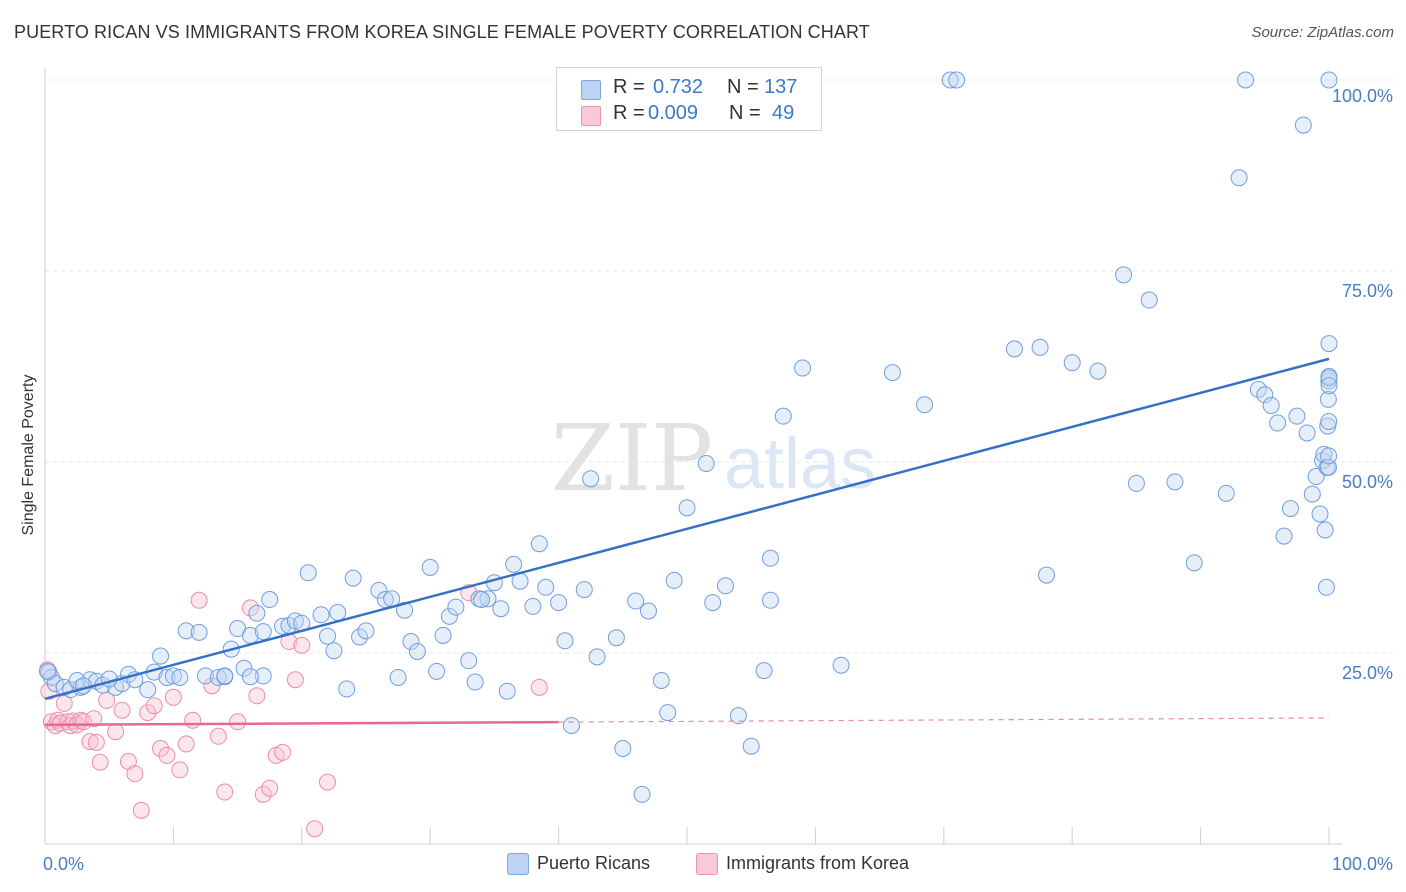 This screenshot has width=1406, height=892. I want to click on x-axis-tick-labels: 0.0% 100.0%, so click(718, 864).